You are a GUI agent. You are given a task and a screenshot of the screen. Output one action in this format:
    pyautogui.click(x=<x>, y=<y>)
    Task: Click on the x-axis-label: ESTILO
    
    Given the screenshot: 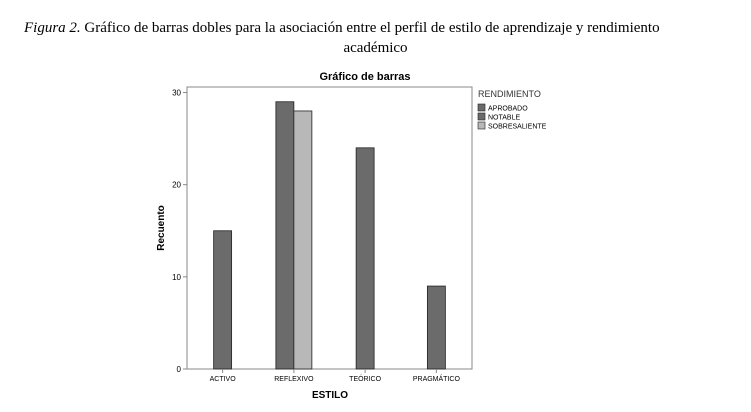 What is the action you would take?
    pyautogui.click(x=330, y=395)
    